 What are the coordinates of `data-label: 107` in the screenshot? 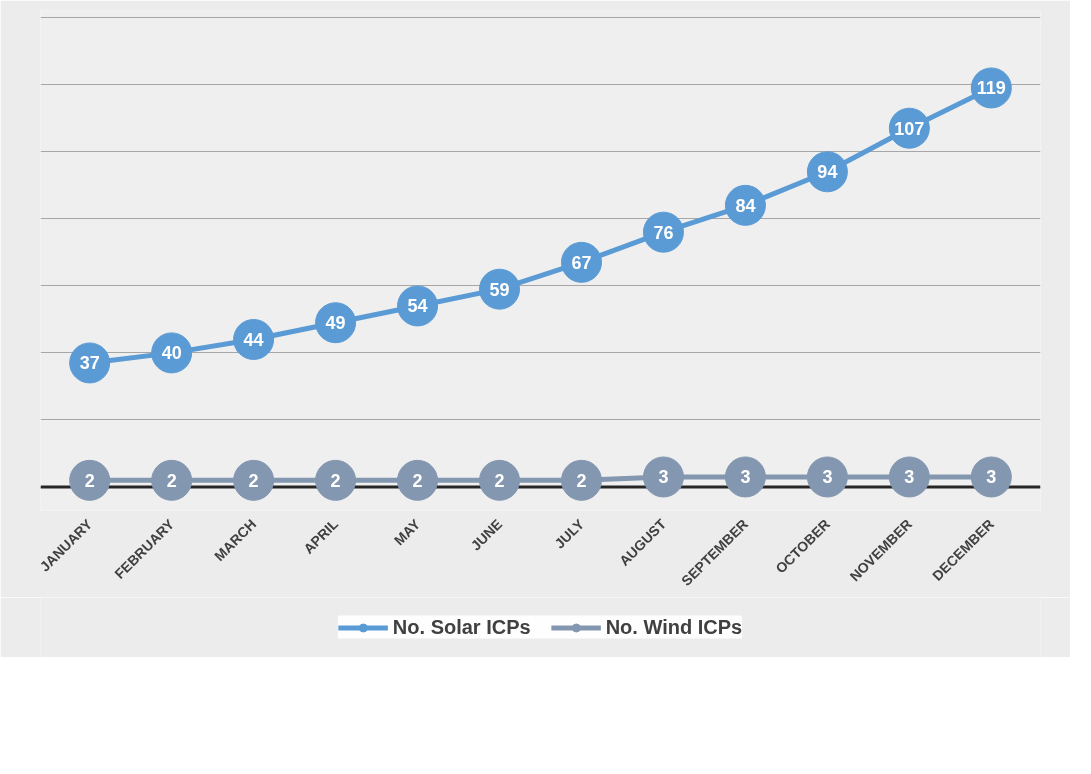 It's located at (909, 128).